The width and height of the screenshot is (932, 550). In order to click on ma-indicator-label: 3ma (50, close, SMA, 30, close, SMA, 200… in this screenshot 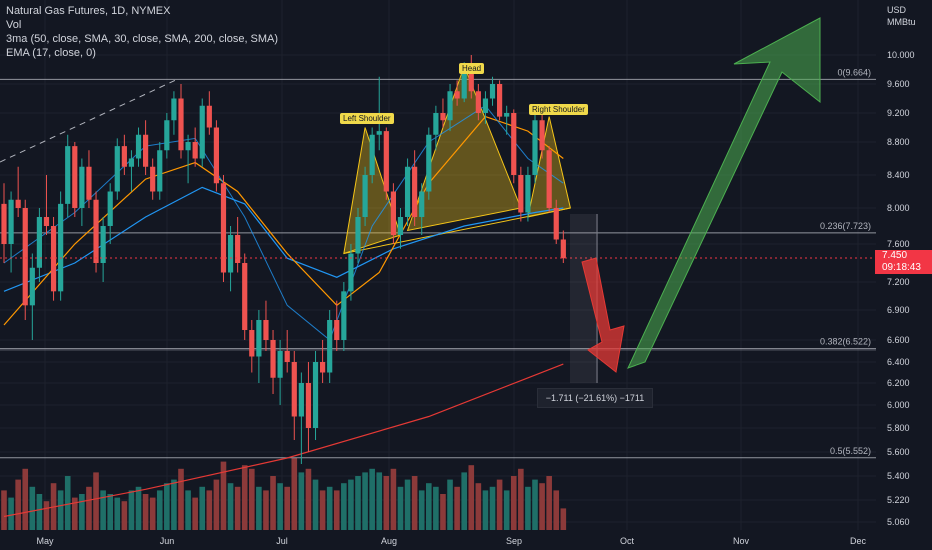, I will do `click(142, 39)`.